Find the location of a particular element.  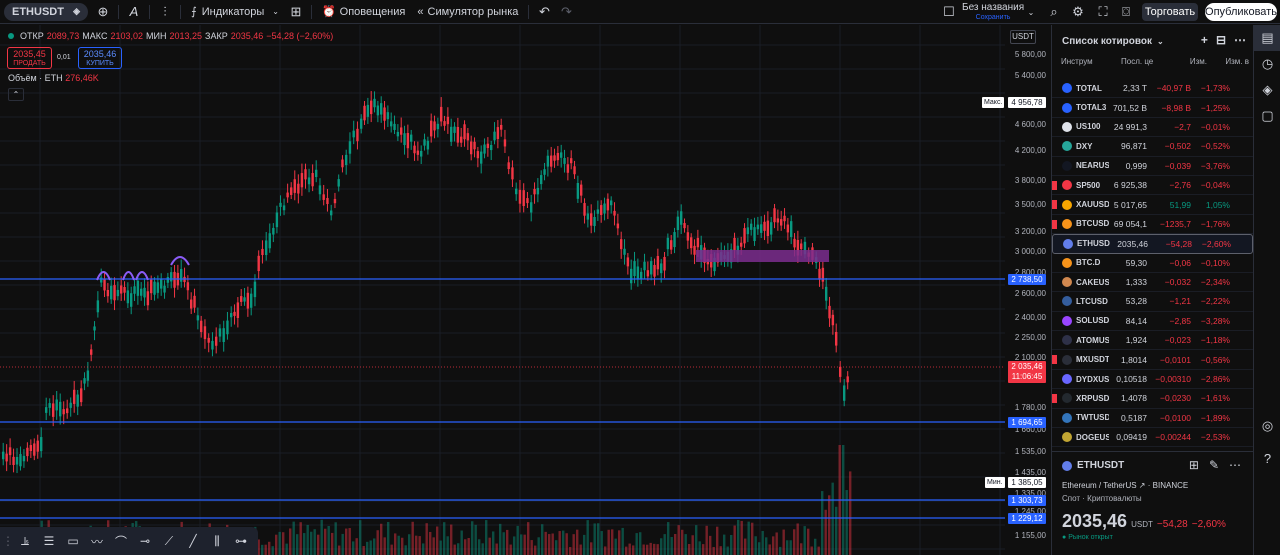

horizontal-line-icon: ⊶ is located at coordinates (241, 541).